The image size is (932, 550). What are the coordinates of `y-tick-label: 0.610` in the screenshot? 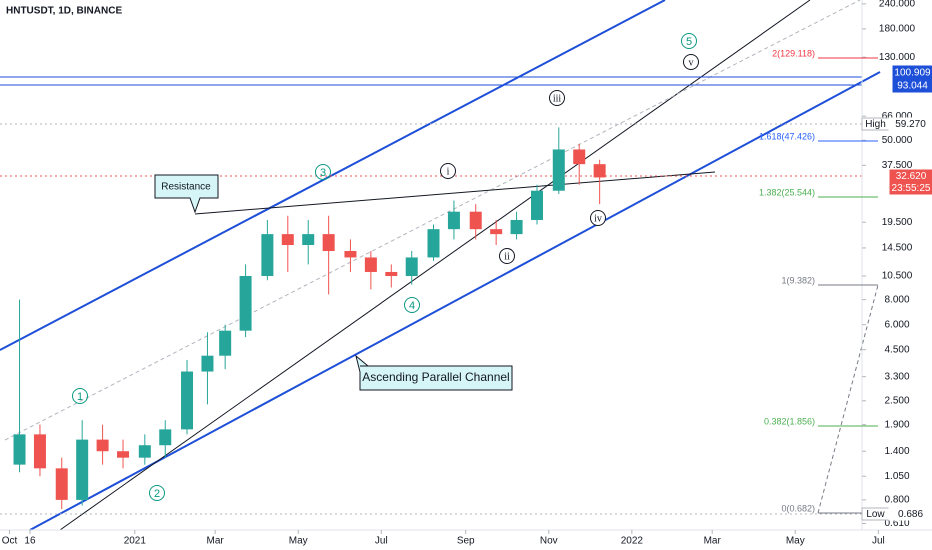 It's located at (896, 523).